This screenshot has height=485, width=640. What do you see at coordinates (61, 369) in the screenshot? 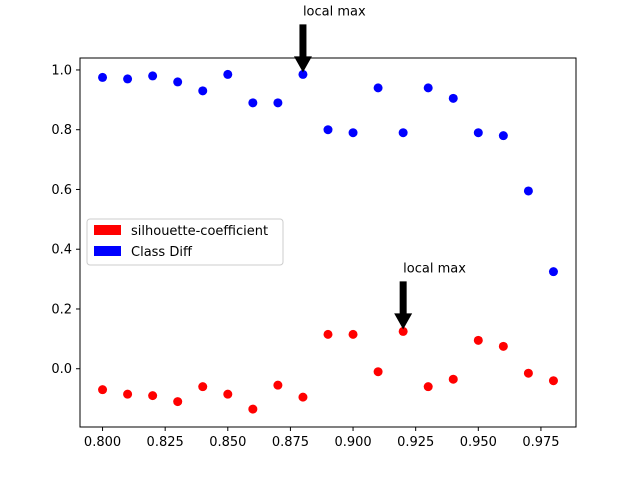
I see `y-tick-label: 0.0` at bounding box center [61, 369].